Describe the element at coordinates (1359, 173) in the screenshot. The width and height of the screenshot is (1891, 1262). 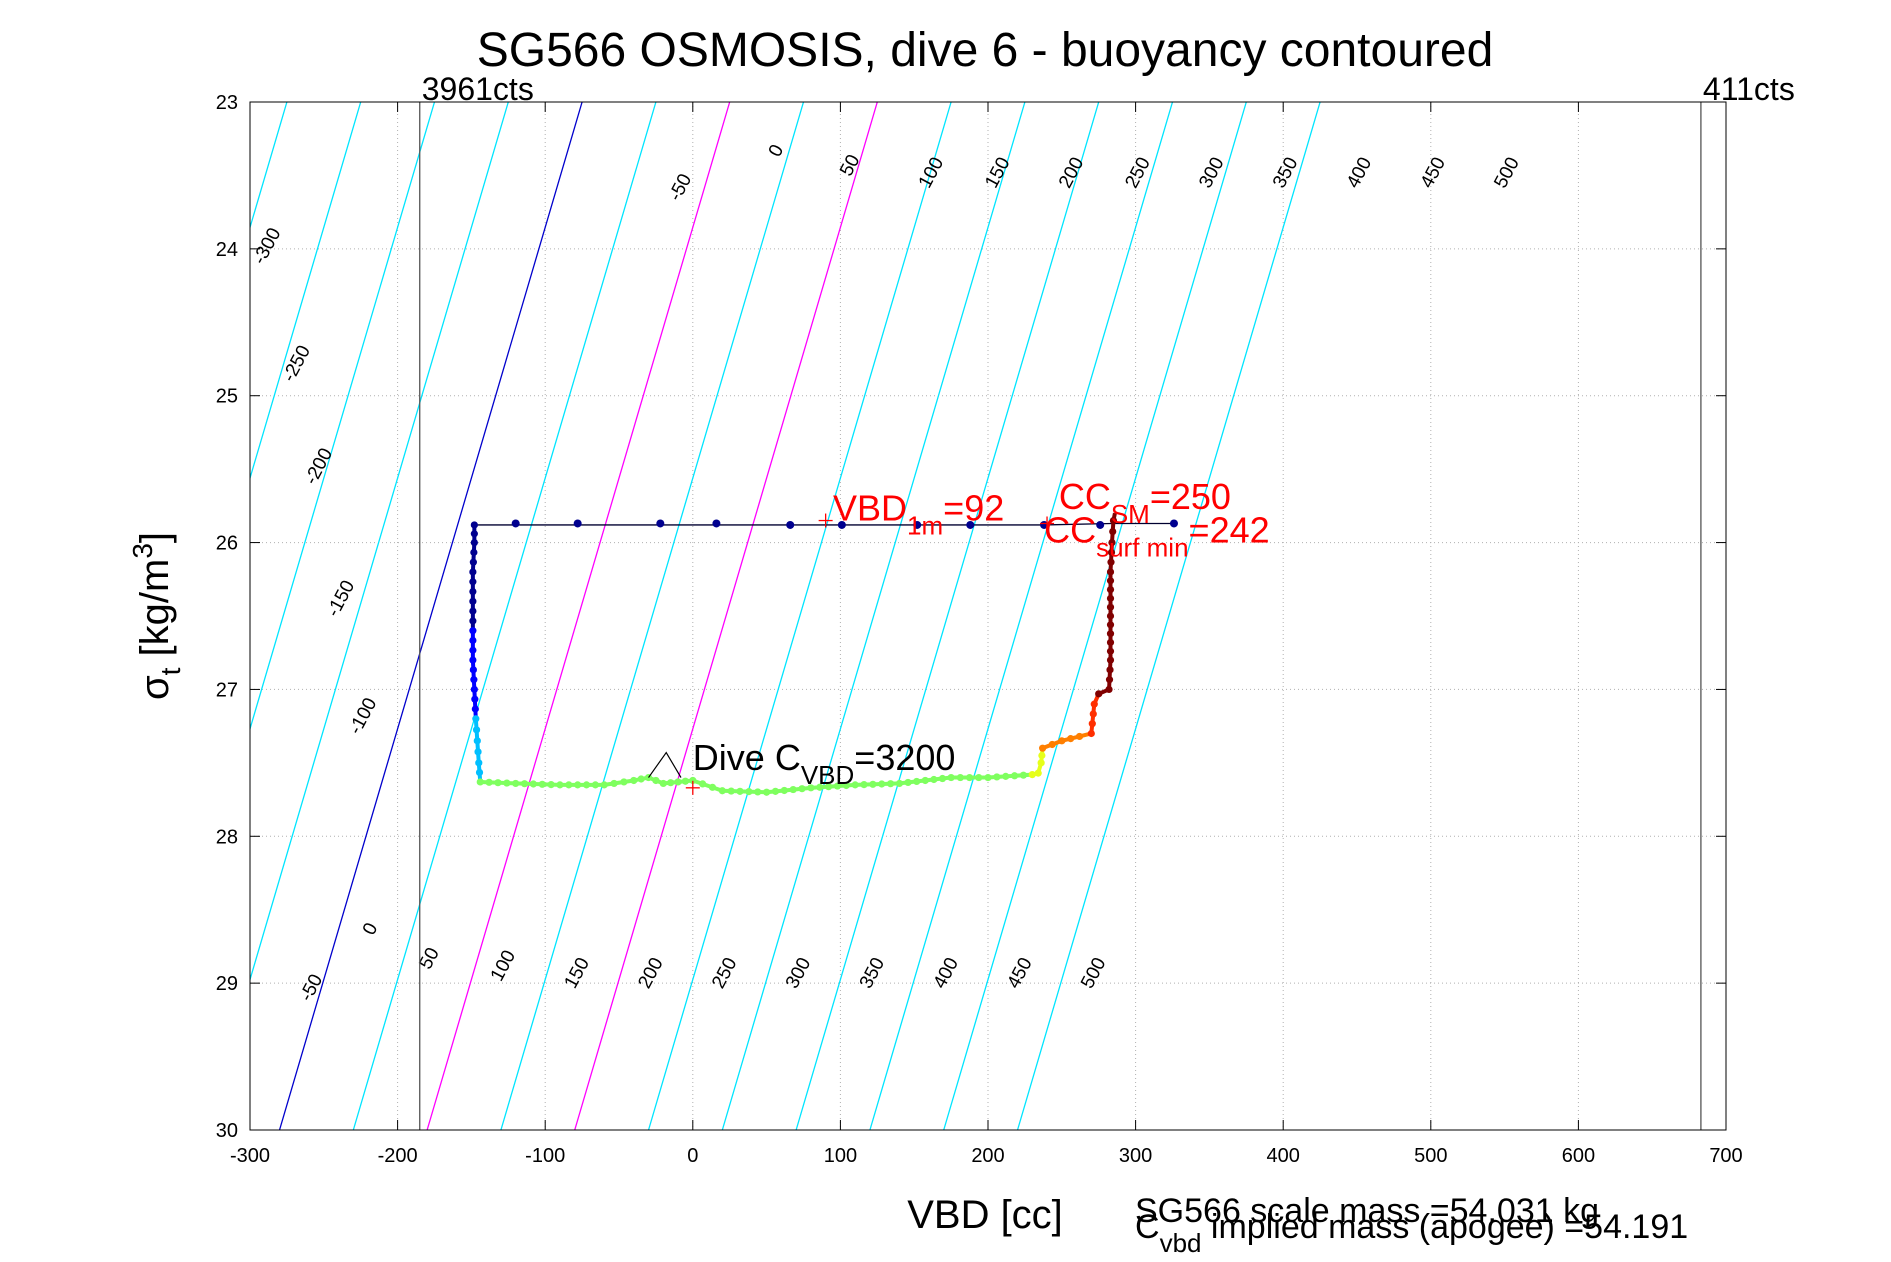
I see `contour-label: 400` at that location.